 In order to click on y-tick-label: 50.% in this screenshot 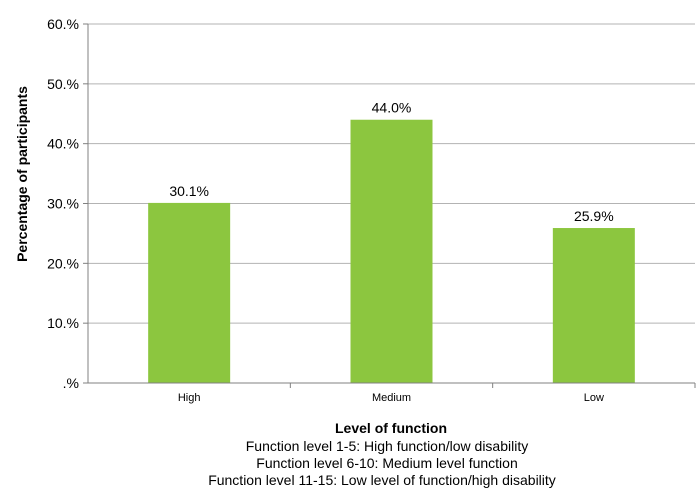, I will do `click(63, 84)`.